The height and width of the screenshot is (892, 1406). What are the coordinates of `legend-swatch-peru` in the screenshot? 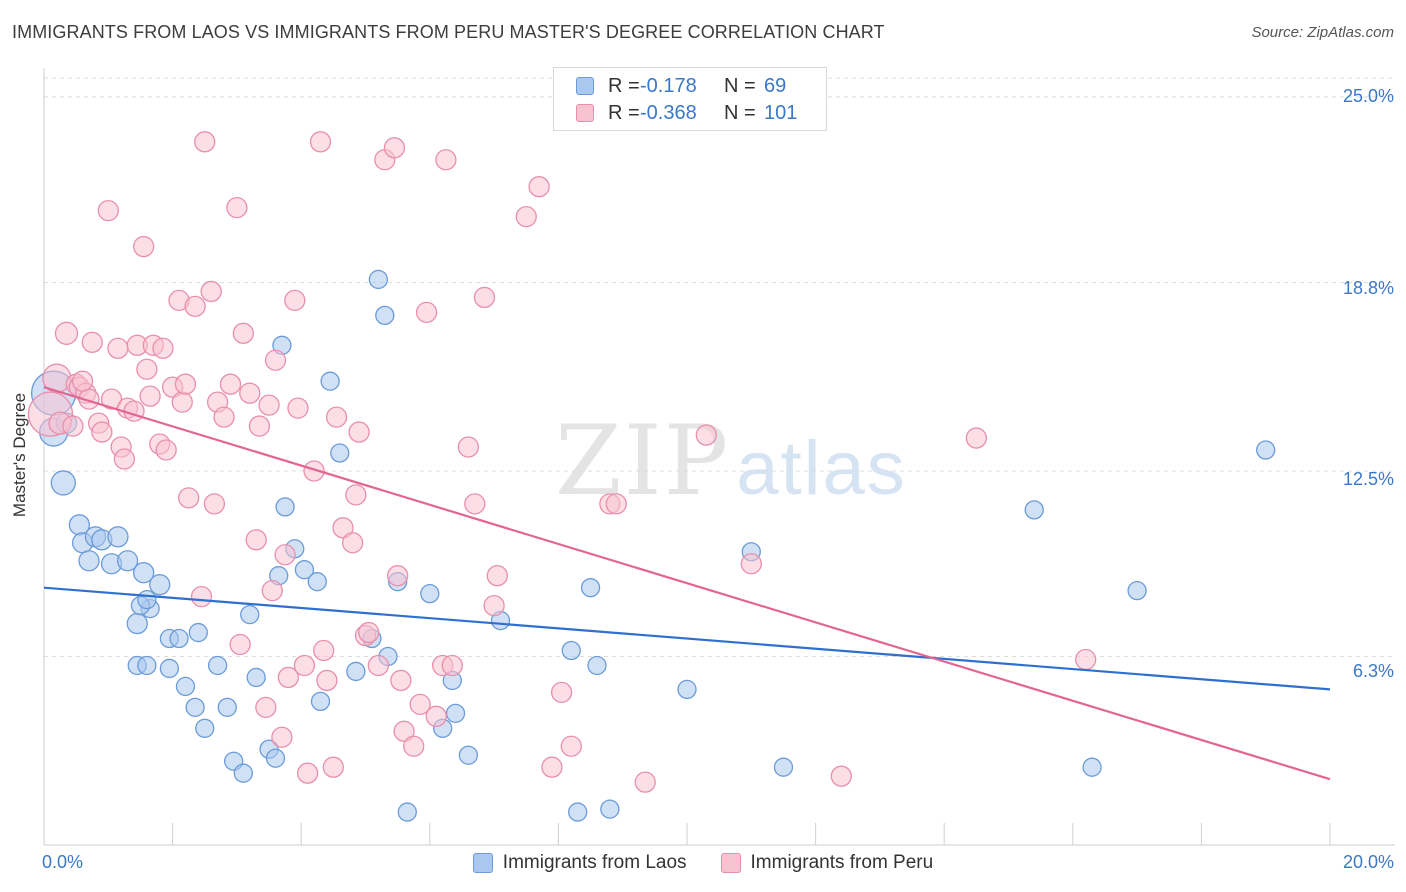 It's located at (585, 113).